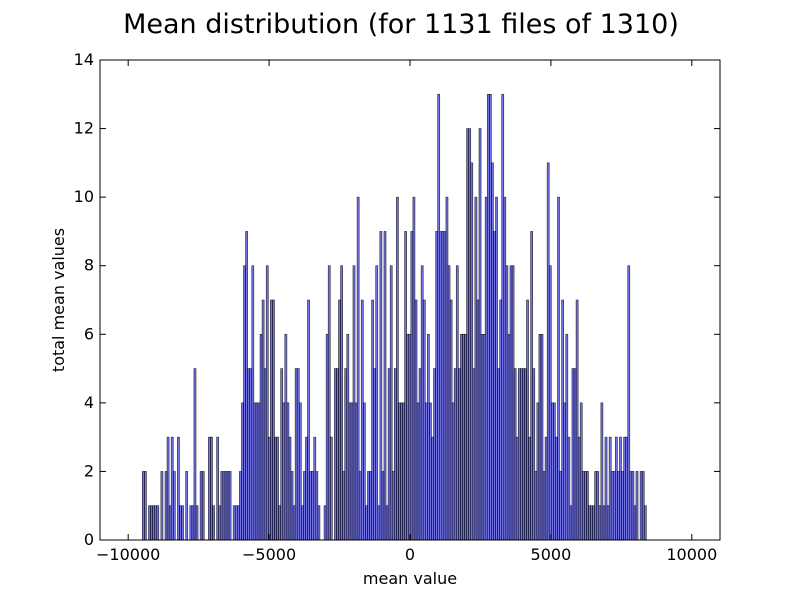 The width and height of the screenshot is (800, 600). Describe the element at coordinates (410, 554) in the screenshot. I see `x-tick-label: 0` at that location.